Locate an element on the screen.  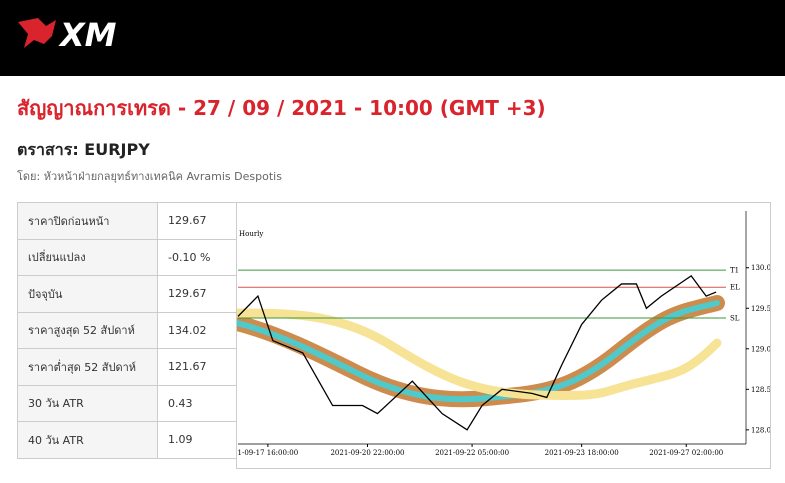
x-tick-label: 2021-09-22 05:00:00 is located at coordinates (472, 453).